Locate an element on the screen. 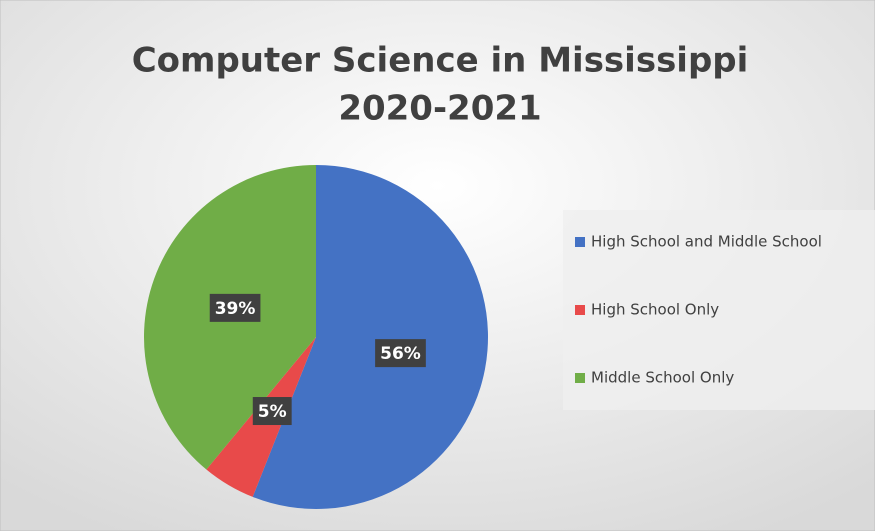 The height and width of the screenshot is (531, 875). chart-title: Computer Science in Mississippi is located at coordinates (440, 61).